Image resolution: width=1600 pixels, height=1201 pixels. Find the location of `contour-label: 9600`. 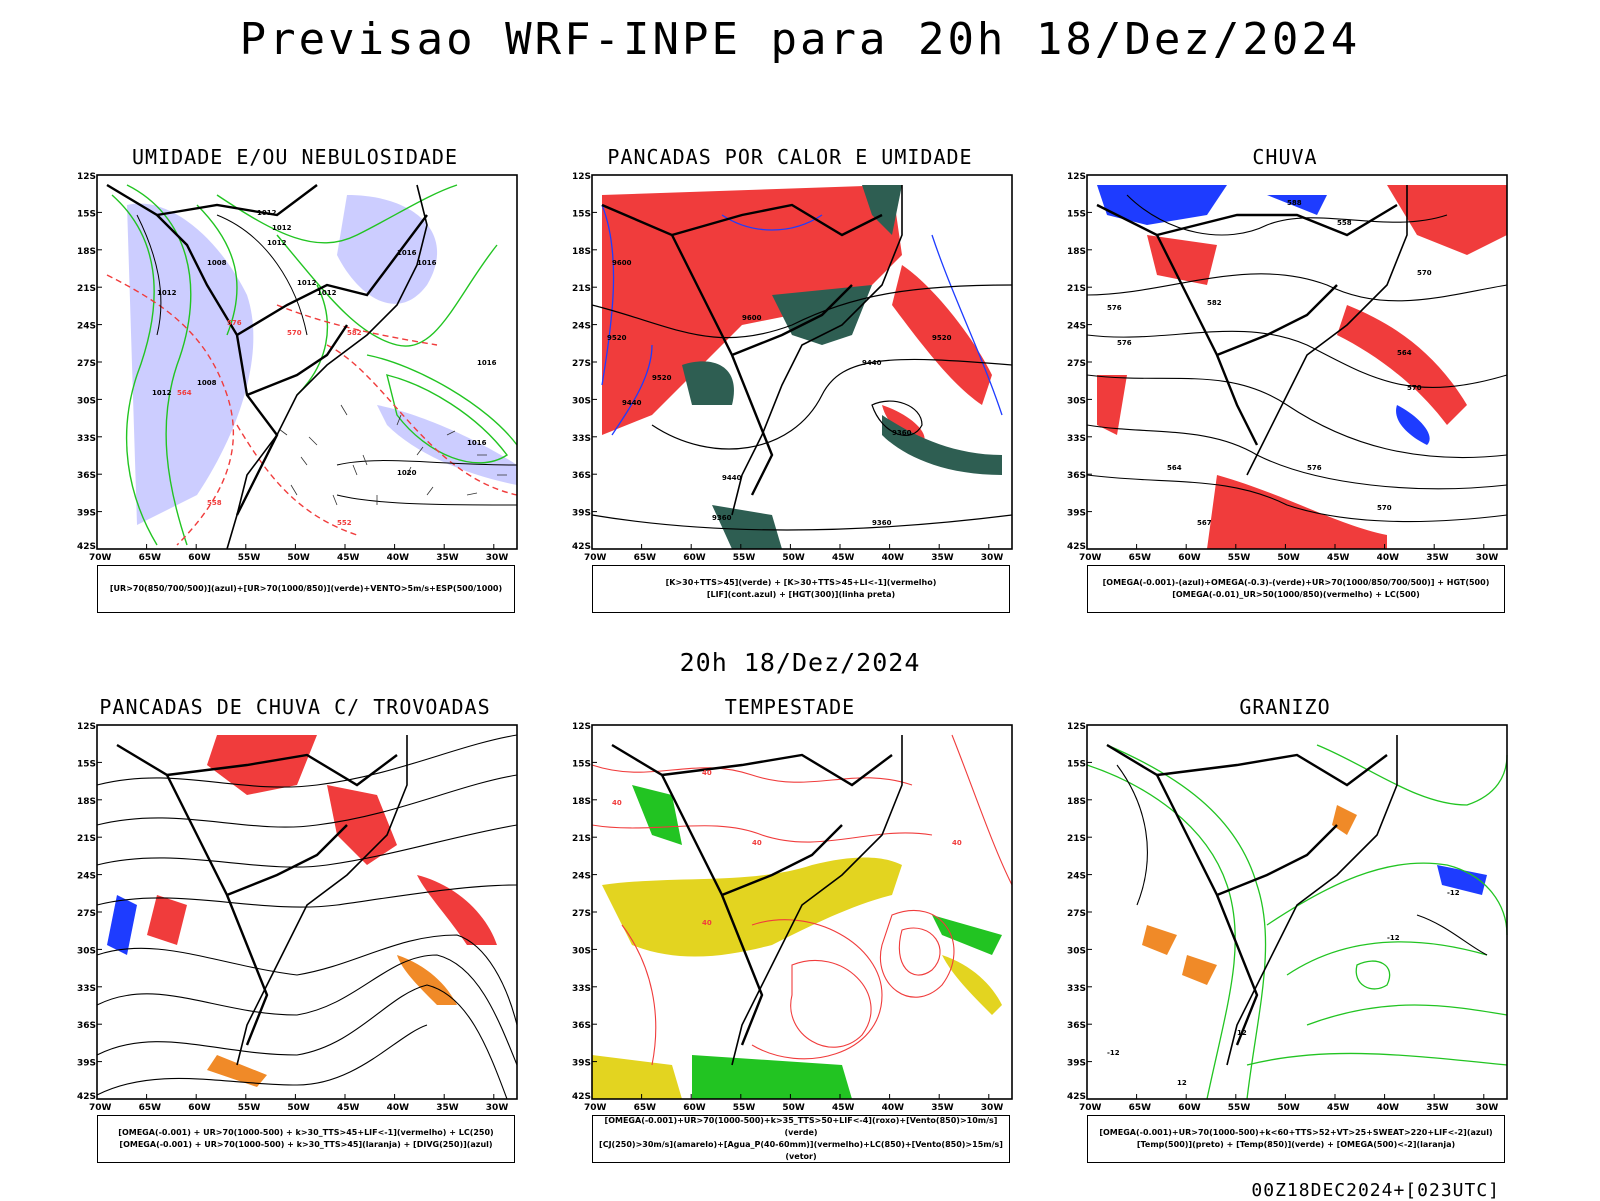

contour-label: 9600 is located at coordinates (622, 263).